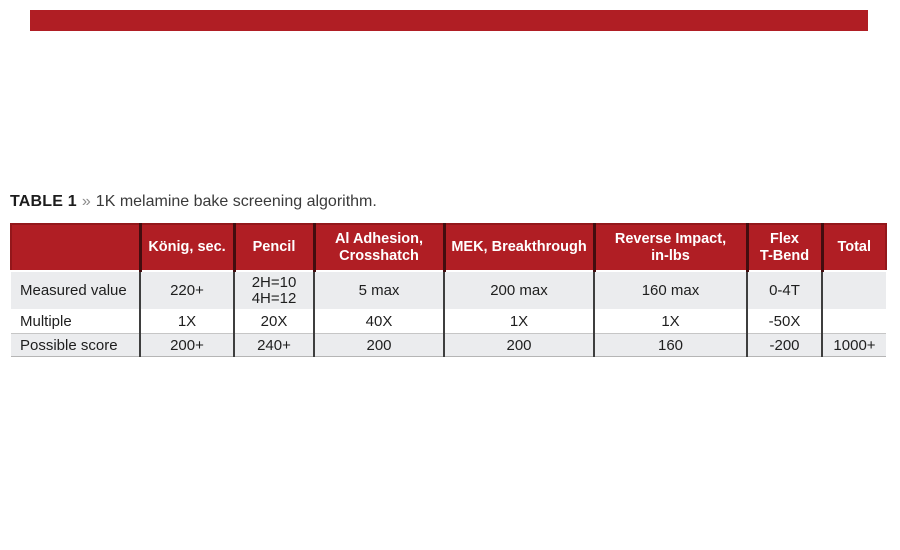 The height and width of the screenshot is (550, 900). Describe the element at coordinates (273, 247) in the screenshot. I see `col-header-pencil: Pencil` at that location.